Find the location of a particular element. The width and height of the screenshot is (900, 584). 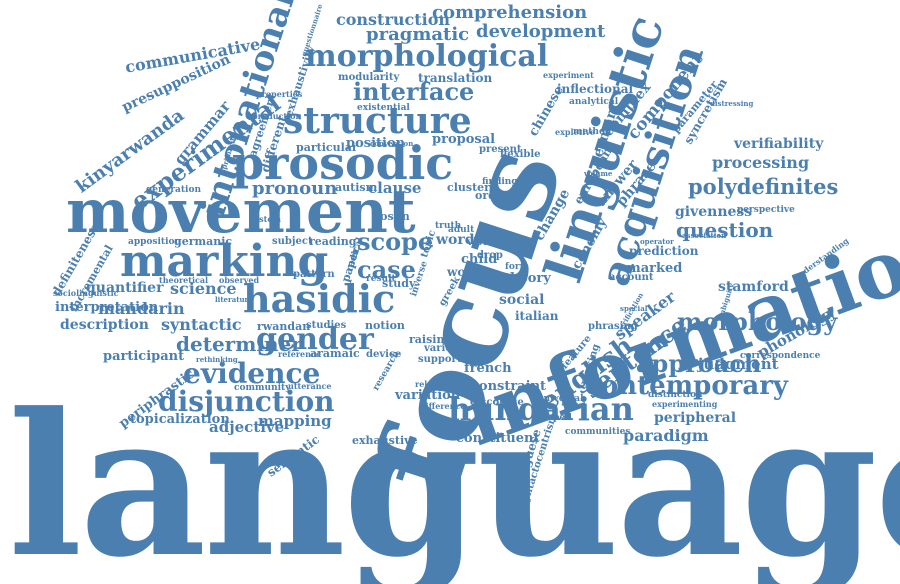

word-modularity: modularity is located at coordinates (369, 77).